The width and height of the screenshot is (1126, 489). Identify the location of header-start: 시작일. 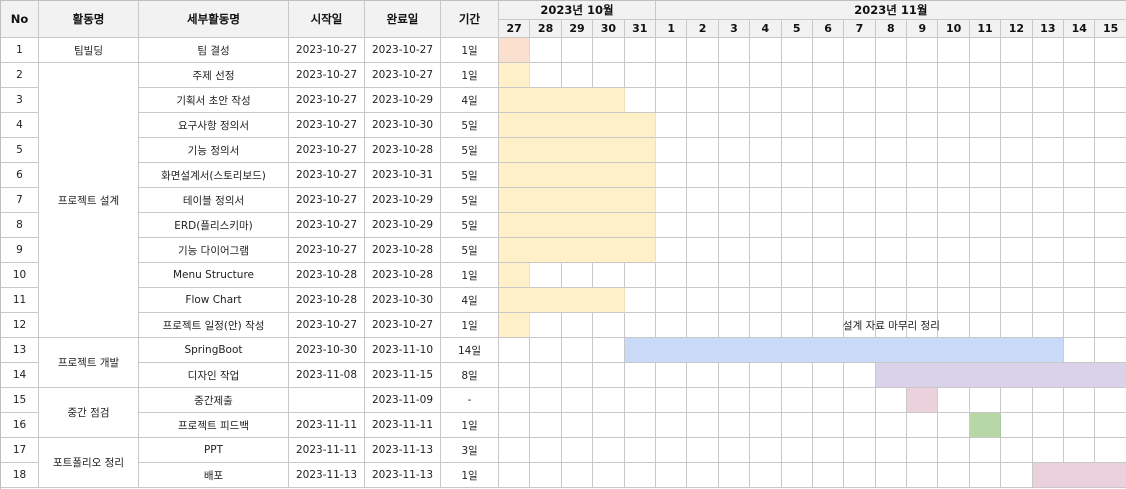
(327, 19).